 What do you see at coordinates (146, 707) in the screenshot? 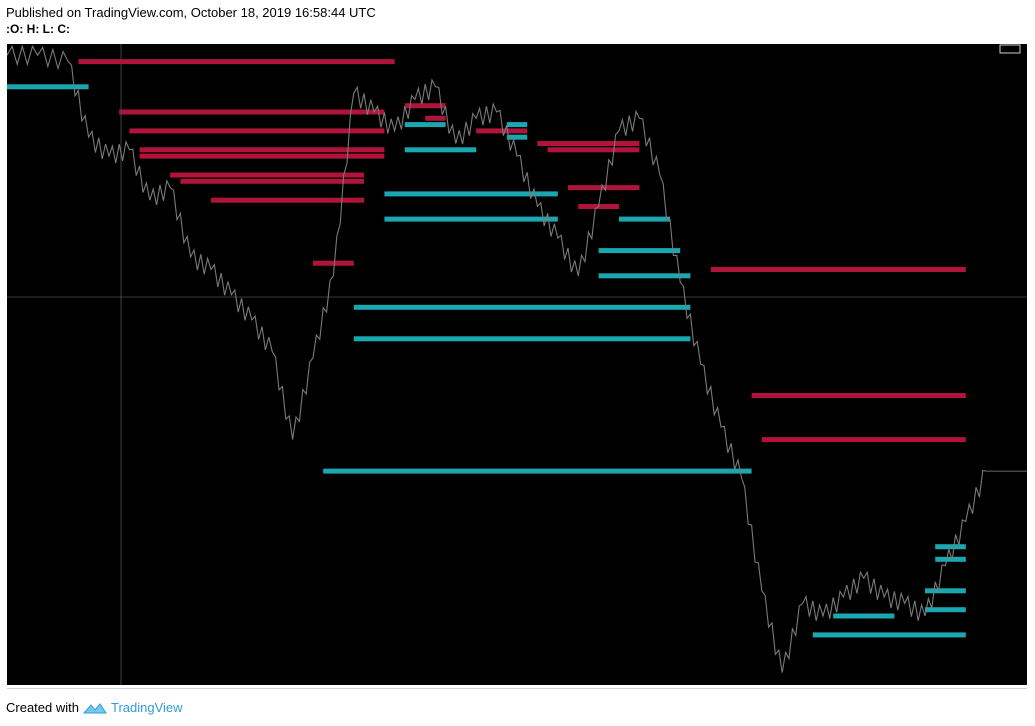
I see `tradingview-brand-link: TradingView` at bounding box center [146, 707].